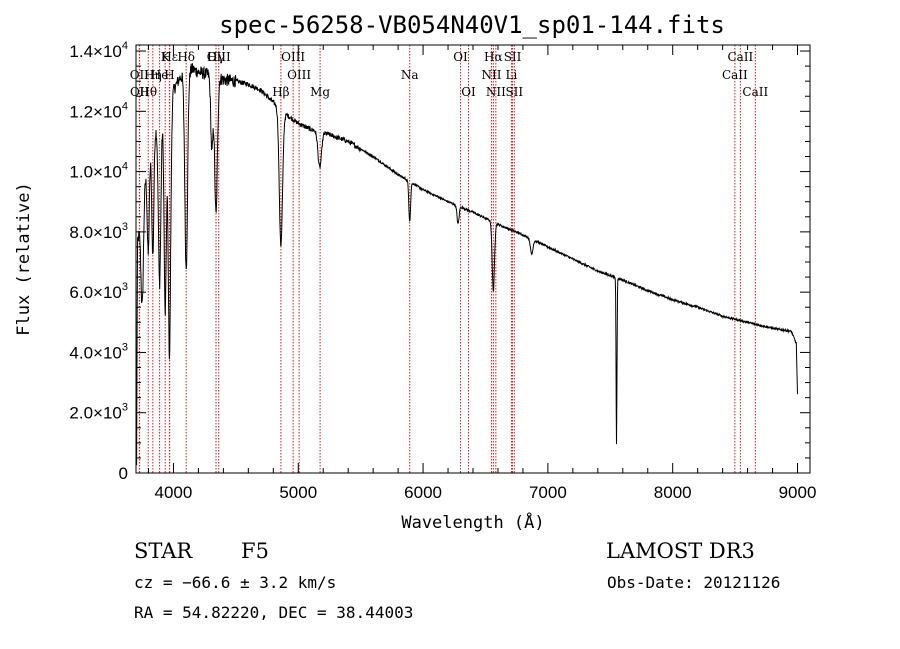 This screenshot has height=649, width=900. I want to click on x-tick-label: 6000, so click(423, 492).